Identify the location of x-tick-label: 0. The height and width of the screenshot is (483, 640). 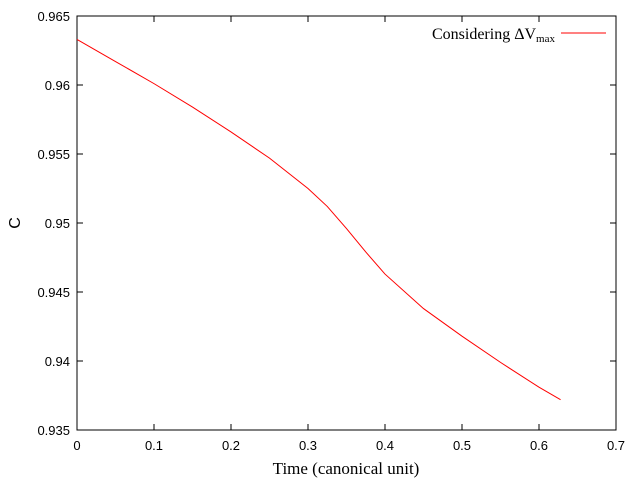
(76, 445).